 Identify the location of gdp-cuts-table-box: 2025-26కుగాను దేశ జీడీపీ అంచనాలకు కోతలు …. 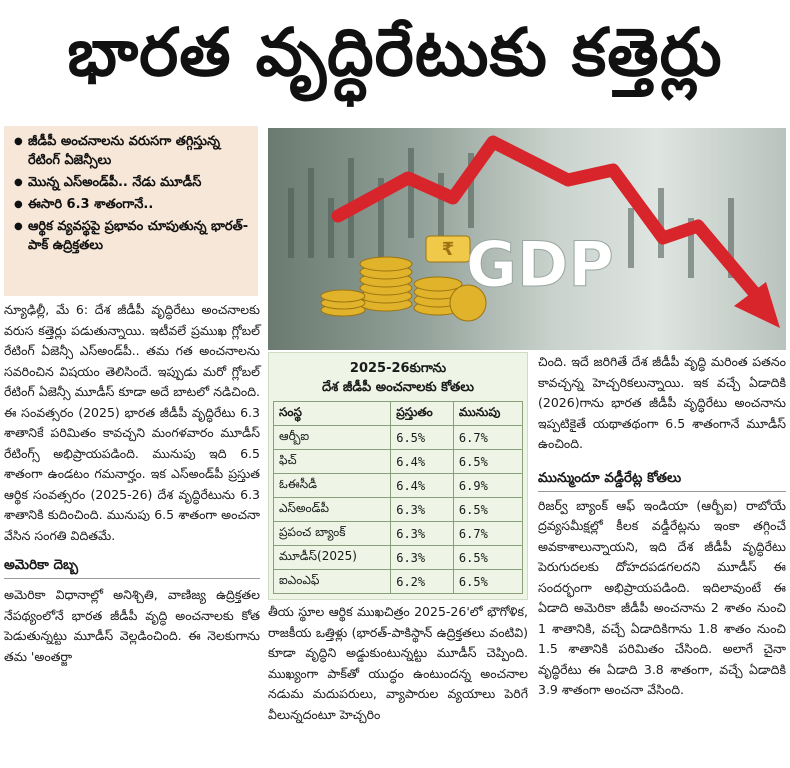
(398, 476).